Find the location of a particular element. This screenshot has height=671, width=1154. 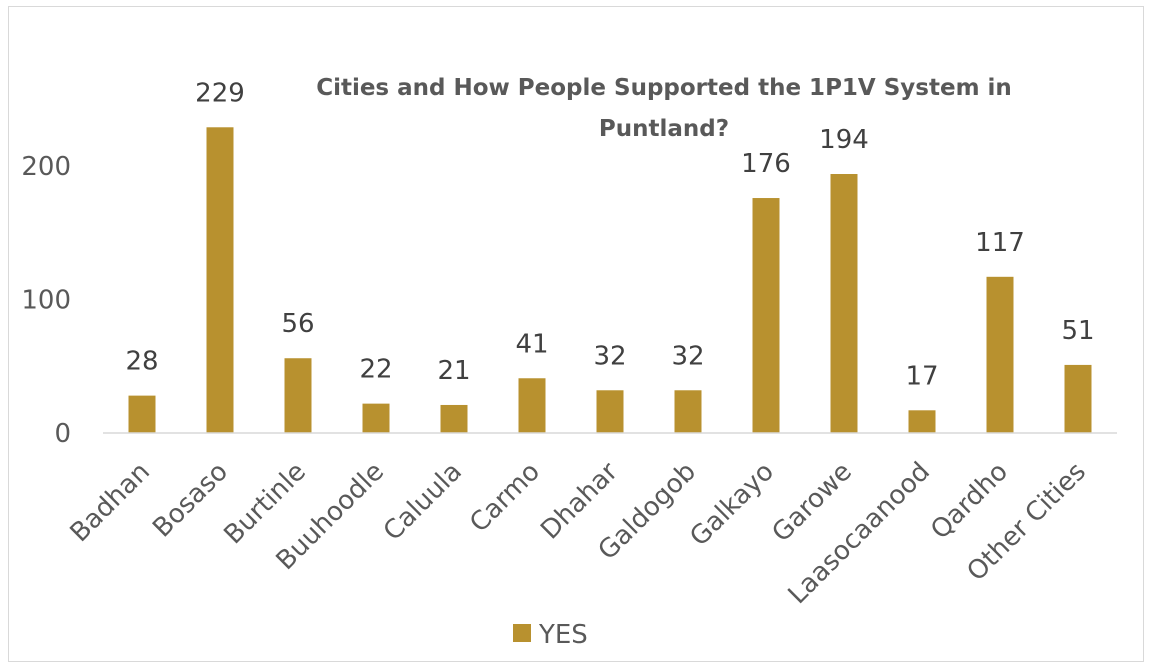

y-tick-label: 200 is located at coordinates (46, 167).